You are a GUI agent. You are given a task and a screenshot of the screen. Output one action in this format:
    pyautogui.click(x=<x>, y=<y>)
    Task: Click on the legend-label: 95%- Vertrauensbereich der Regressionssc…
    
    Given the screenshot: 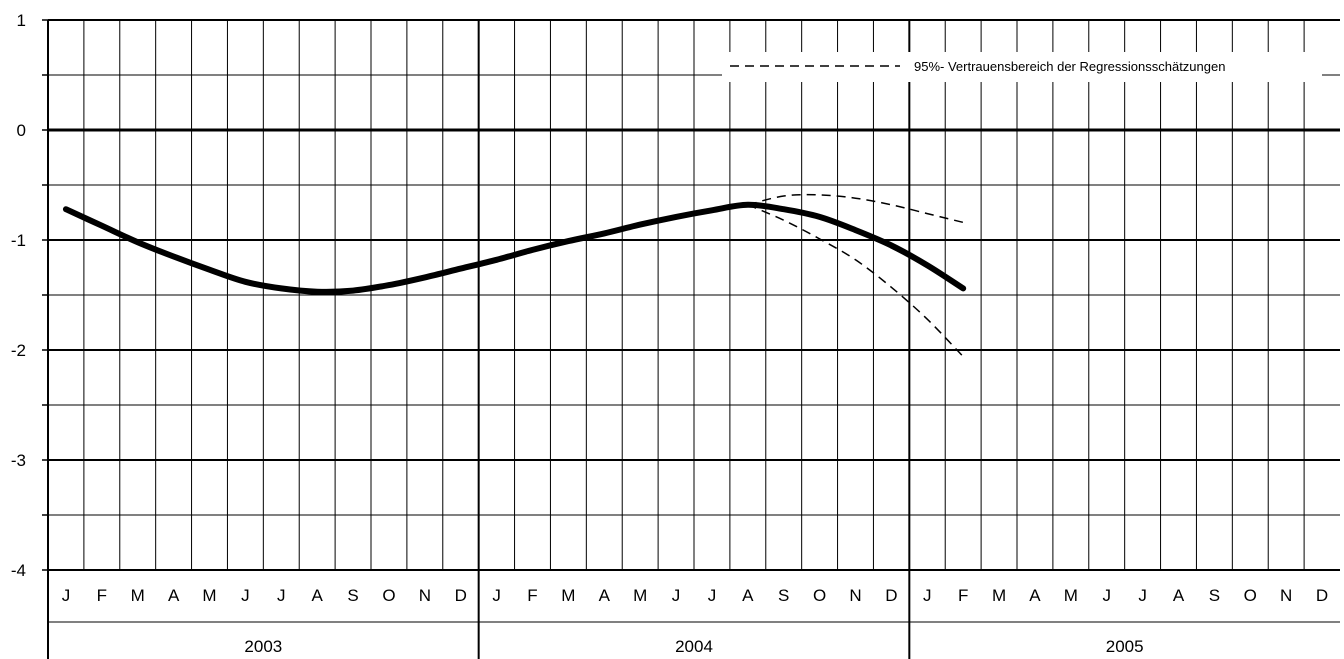 What is the action you would take?
    pyautogui.click(x=1069, y=66)
    